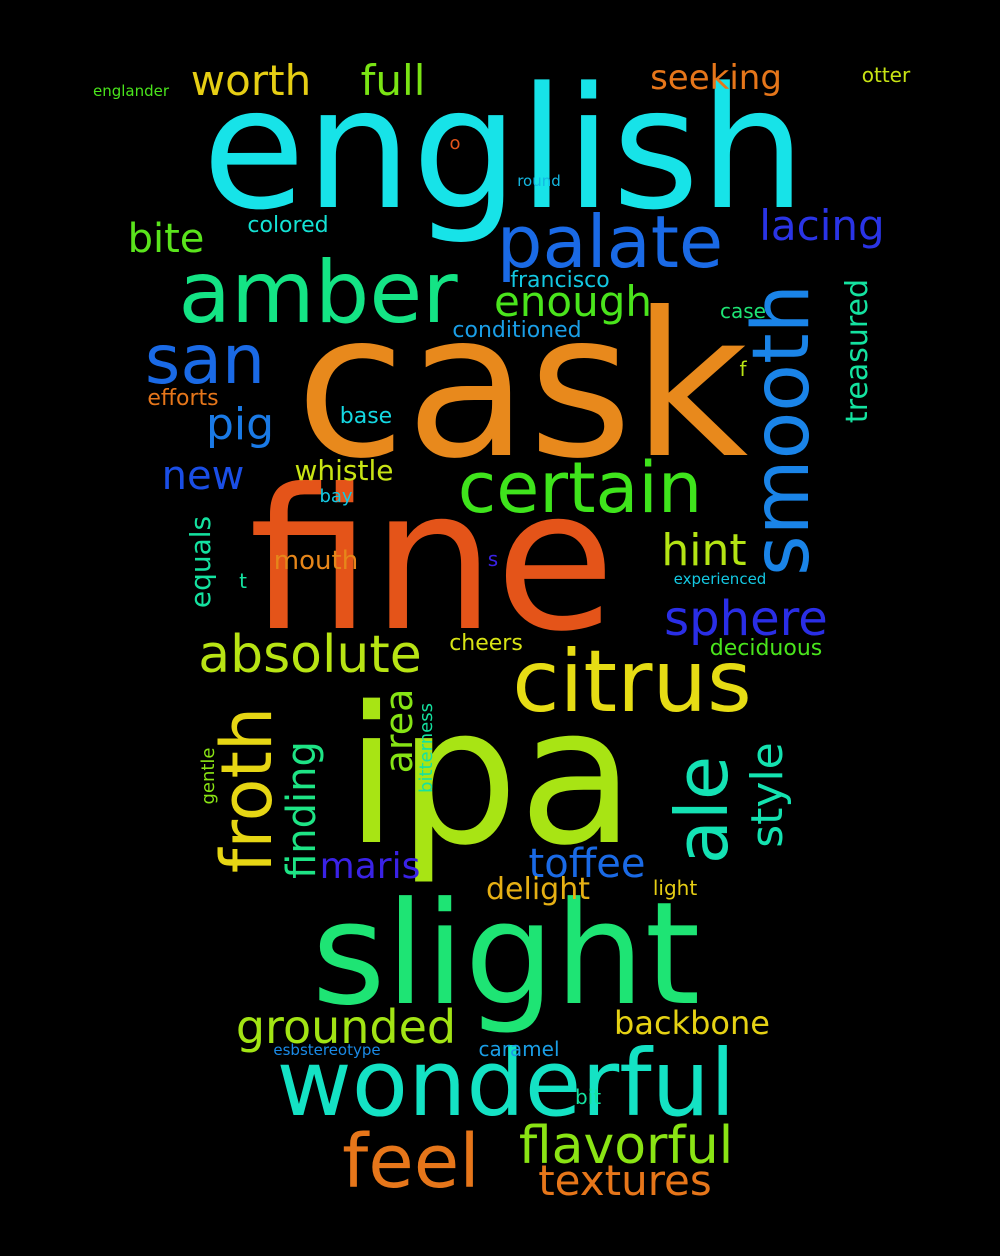  I want to click on word-textures: textures, so click(625, 1180).